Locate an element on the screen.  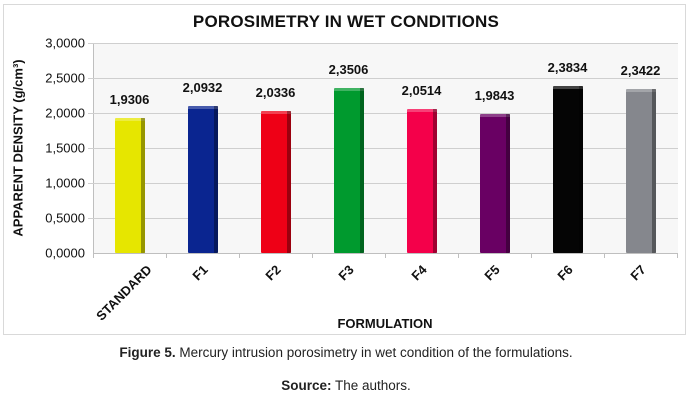
bar-f5 is located at coordinates (494, 183).